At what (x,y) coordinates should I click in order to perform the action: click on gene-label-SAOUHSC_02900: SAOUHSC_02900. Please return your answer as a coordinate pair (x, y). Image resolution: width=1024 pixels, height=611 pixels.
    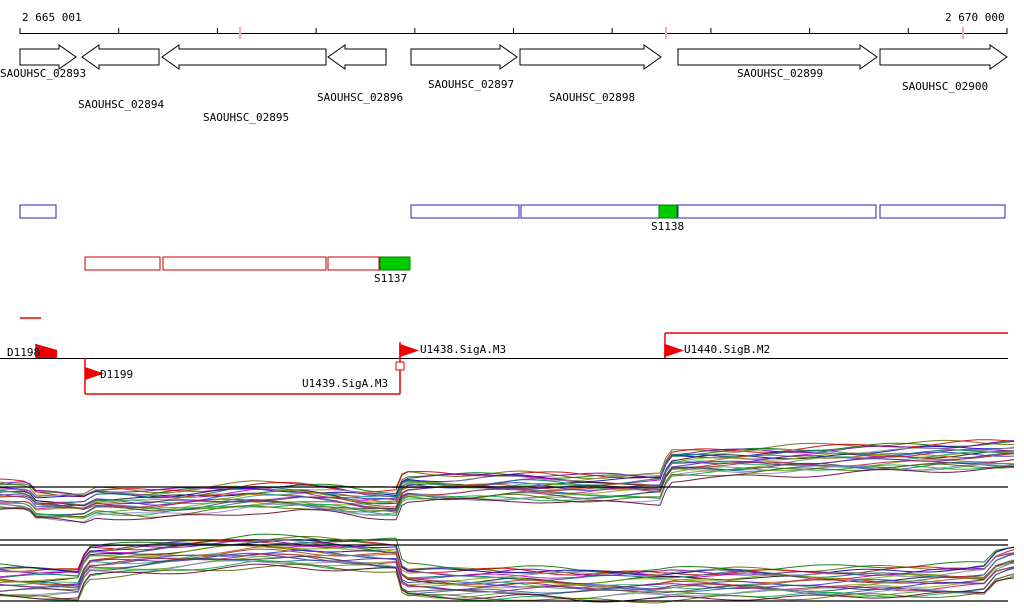
    Looking at the image, I should click on (945, 86).